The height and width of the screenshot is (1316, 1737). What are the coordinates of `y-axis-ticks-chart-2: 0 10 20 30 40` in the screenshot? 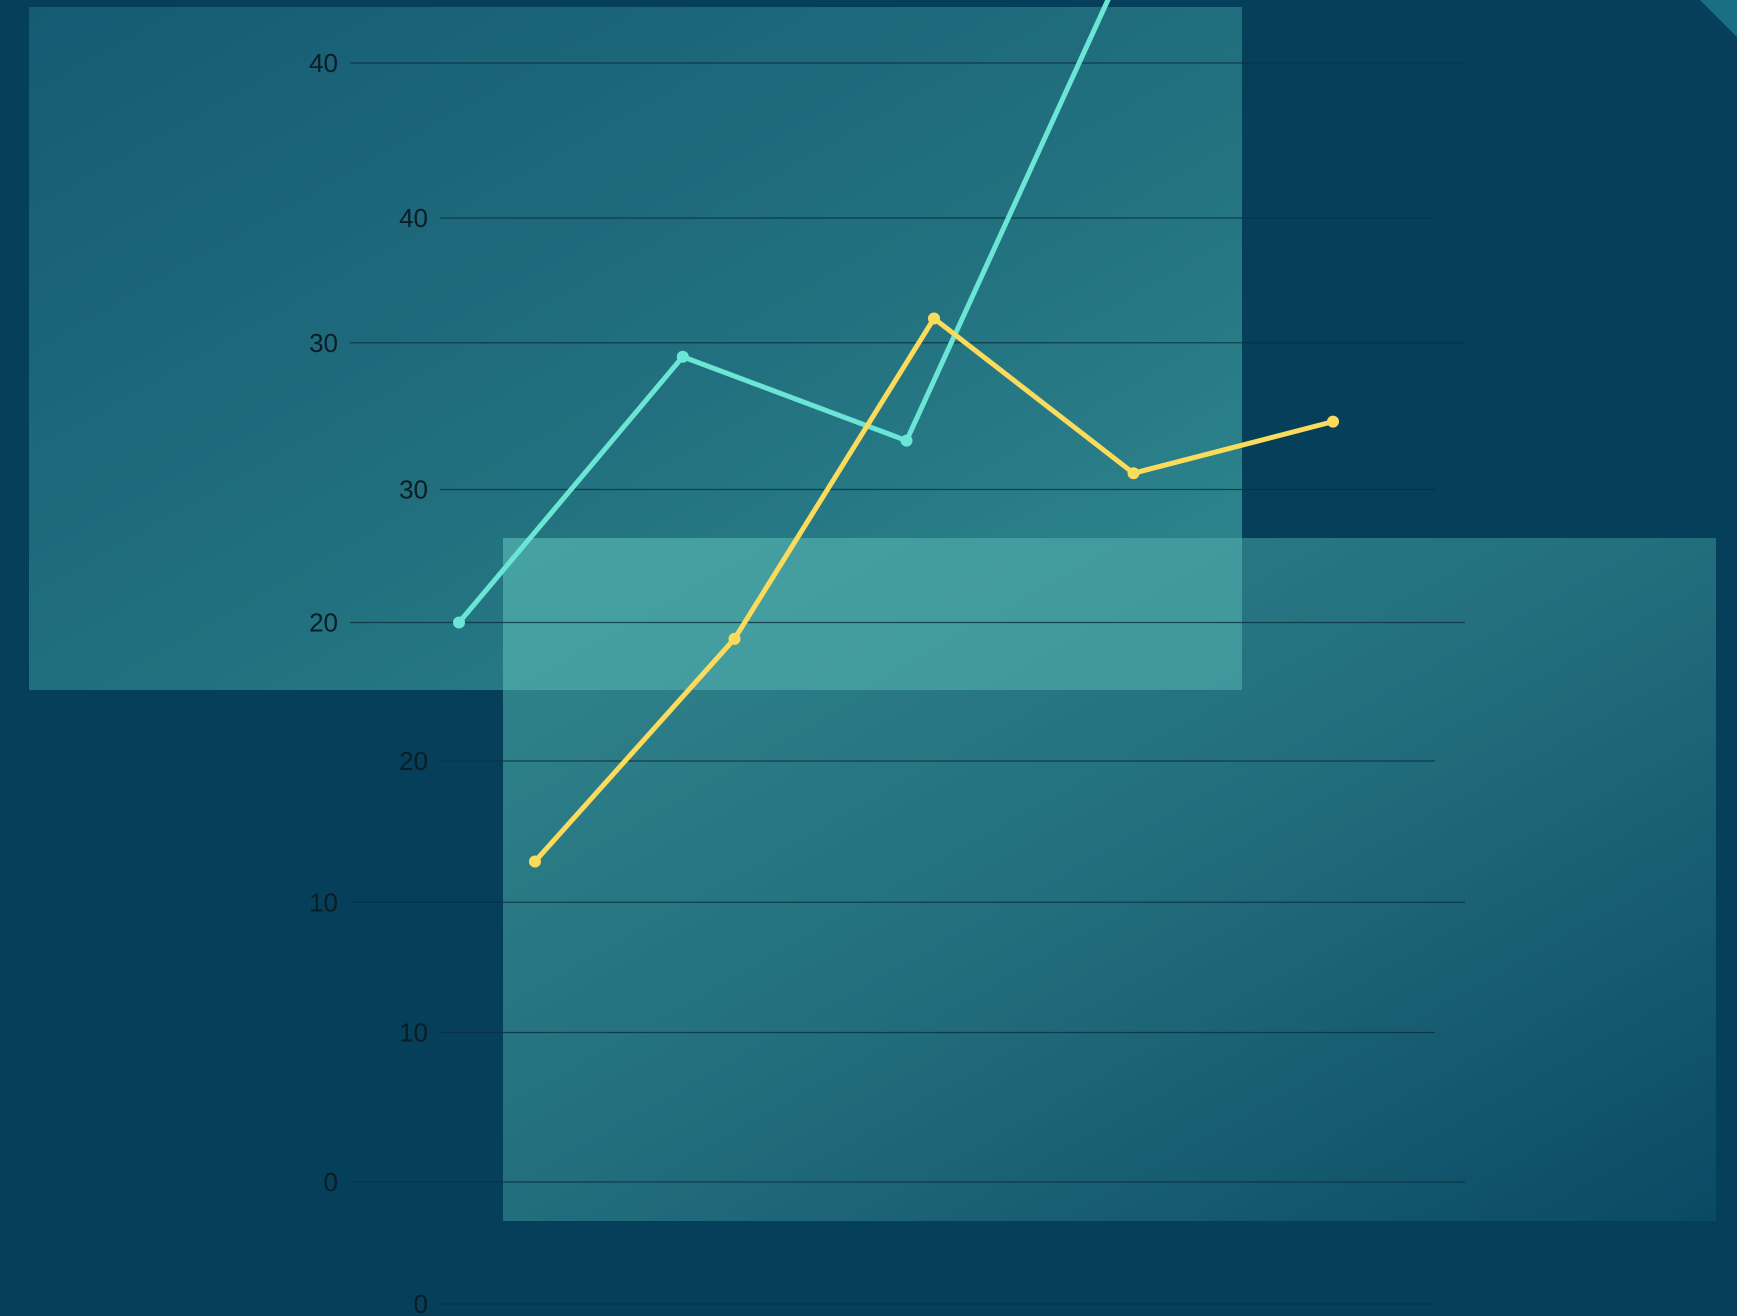 It's located at (413, 759).